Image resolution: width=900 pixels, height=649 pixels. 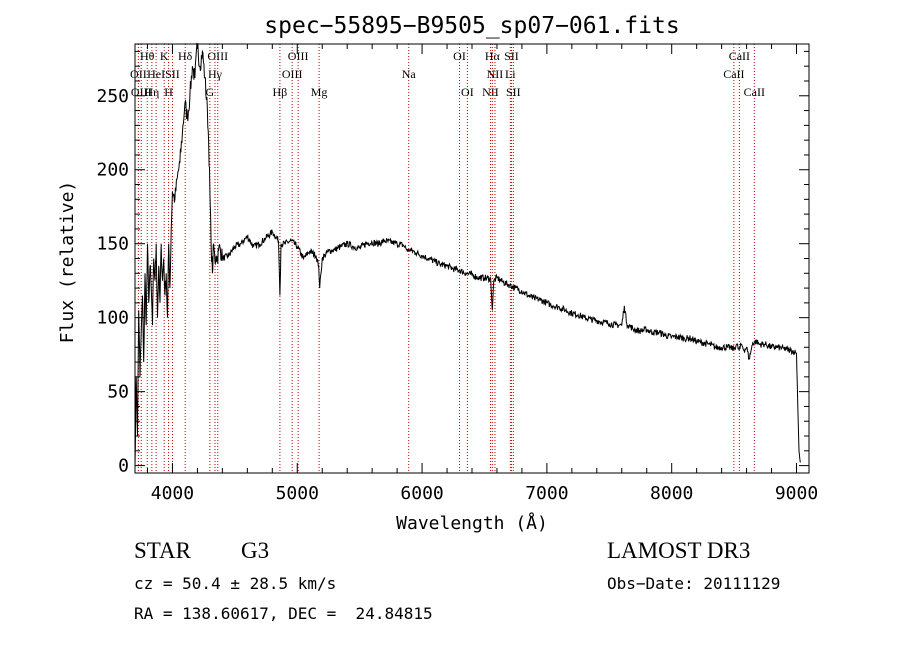 I want to click on survey-name: LAMOST DR3, so click(x=679, y=550).